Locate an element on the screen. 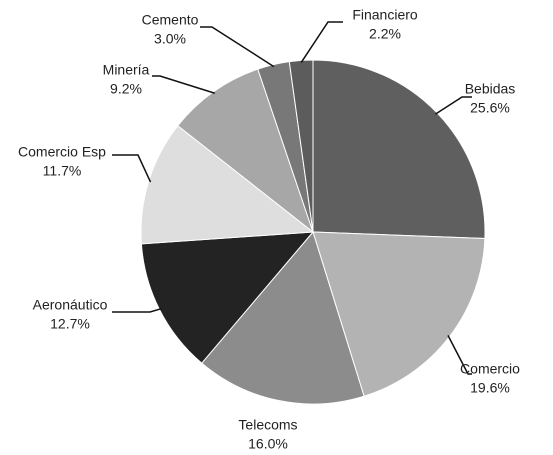 The width and height of the screenshot is (553, 455). slice-label: Bebidas is located at coordinates (490, 89).